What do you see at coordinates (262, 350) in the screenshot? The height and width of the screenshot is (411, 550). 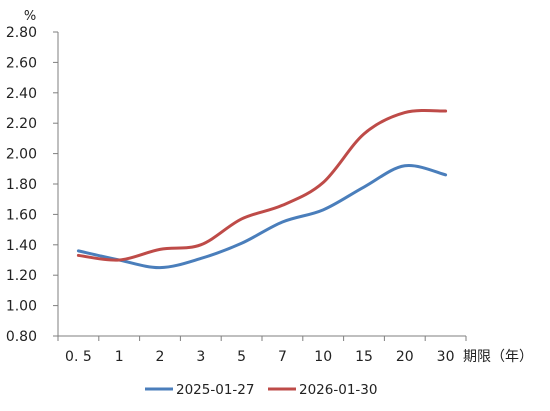 I see `x-axis-ticks: 0. 5 1 2 3 5 7 10 15 20 30` at bounding box center [262, 350].